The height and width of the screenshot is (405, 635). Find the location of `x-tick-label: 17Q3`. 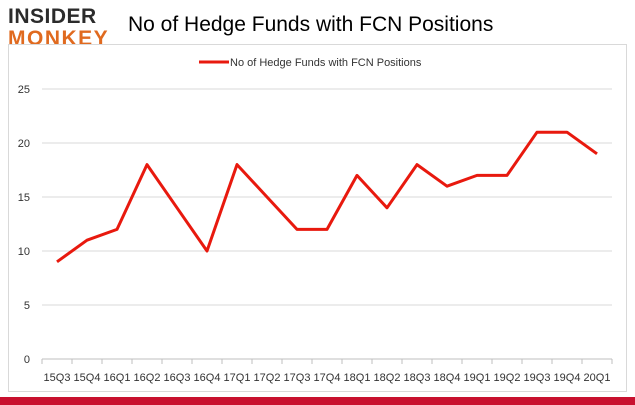

x-tick-label: 17Q3 is located at coordinates (297, 378).